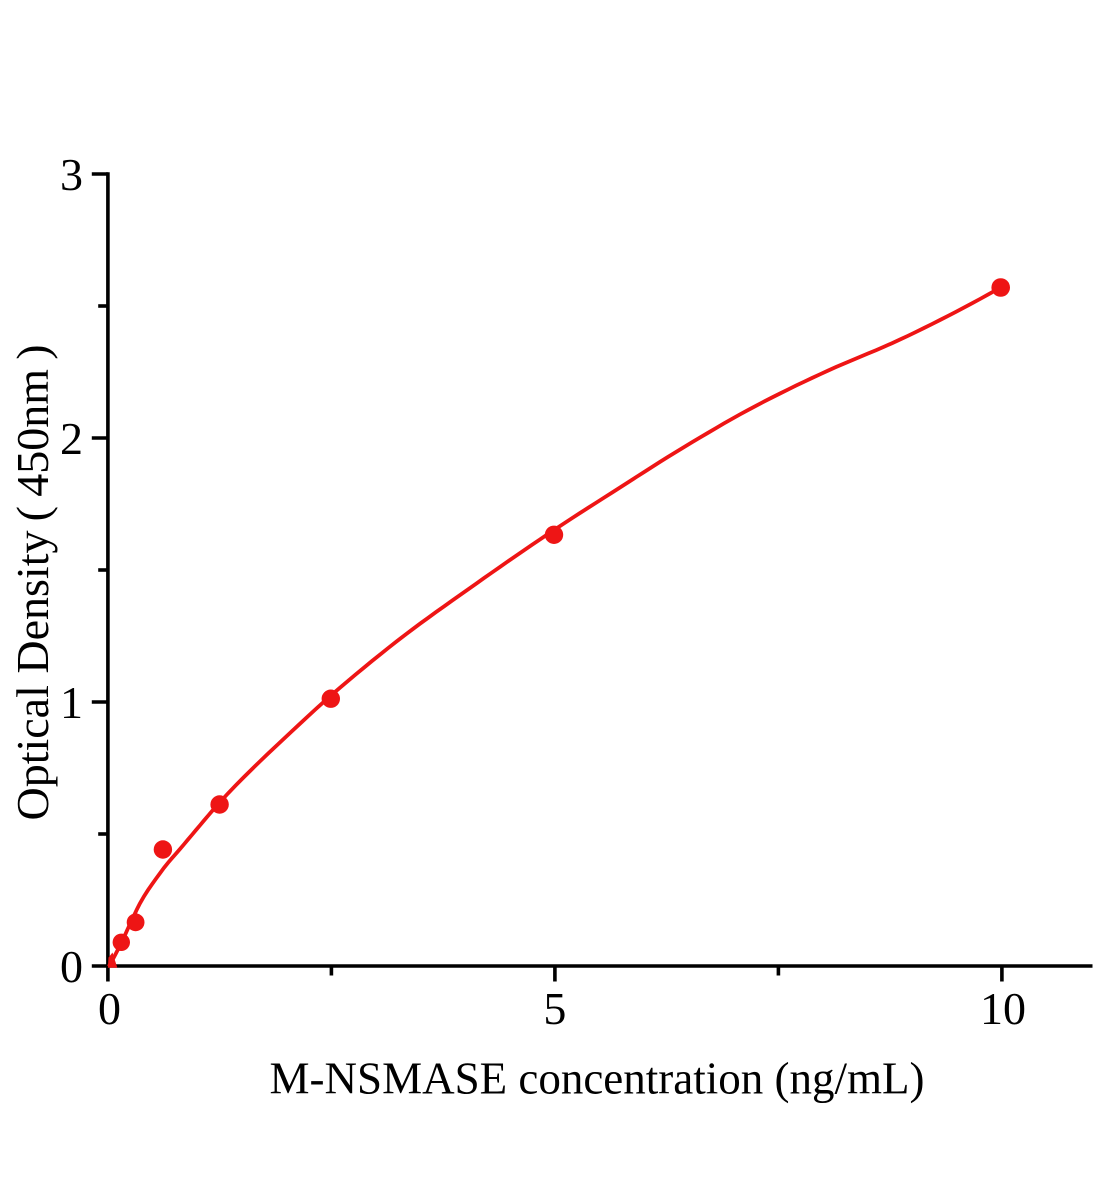 This screenshot has width=1104, height=1200. Describe the element at coordinates (597, 1079) in the screenshot. I see `svg-text: M-NSMASE concentration (ng/mL)` at that location.